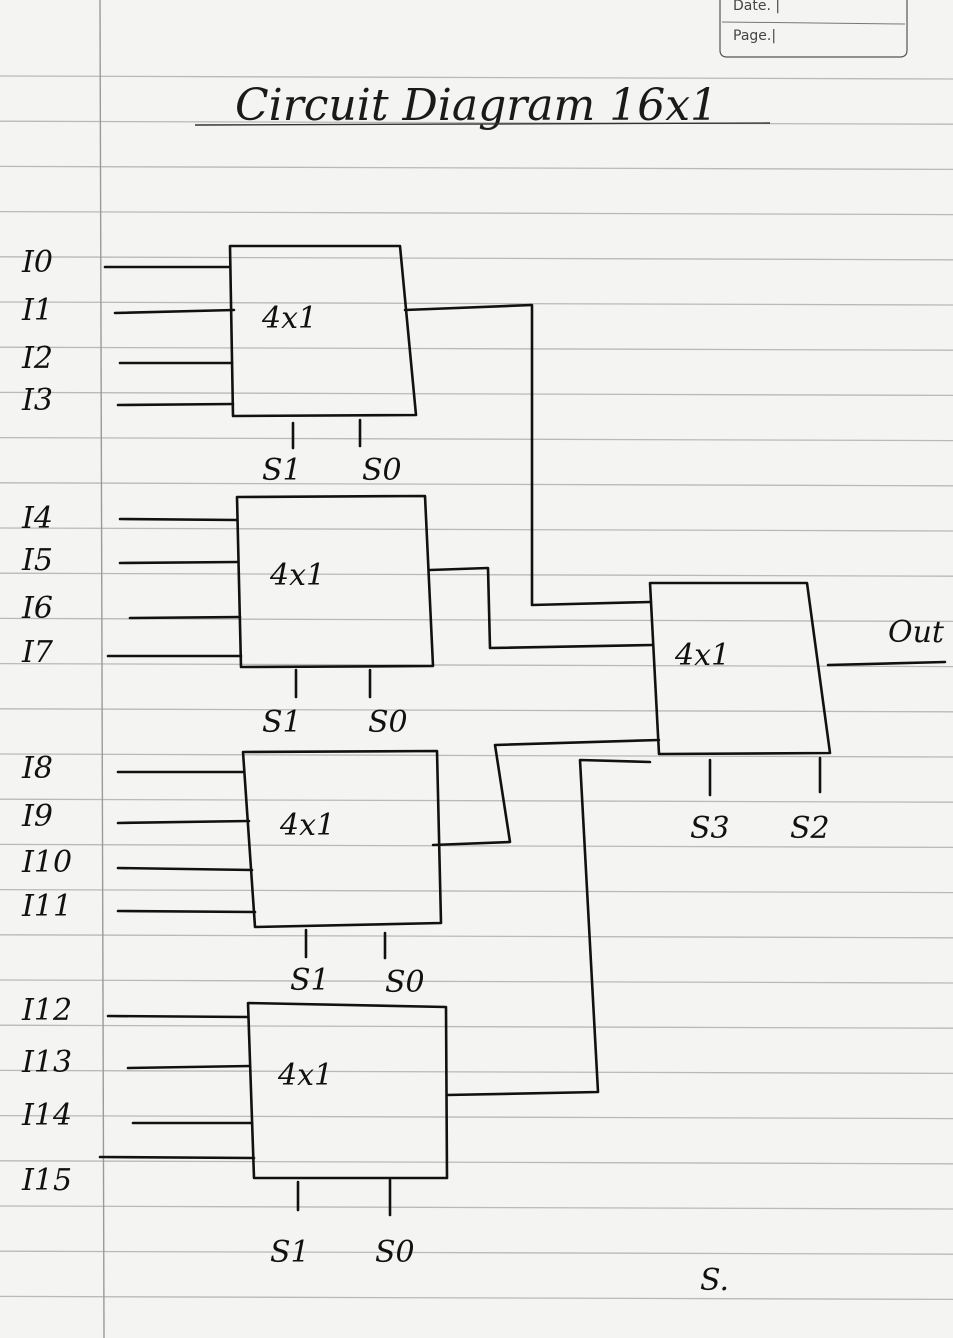 The image size is (953, 1338). I want to click on svg-text: I7, so click(37, 652).